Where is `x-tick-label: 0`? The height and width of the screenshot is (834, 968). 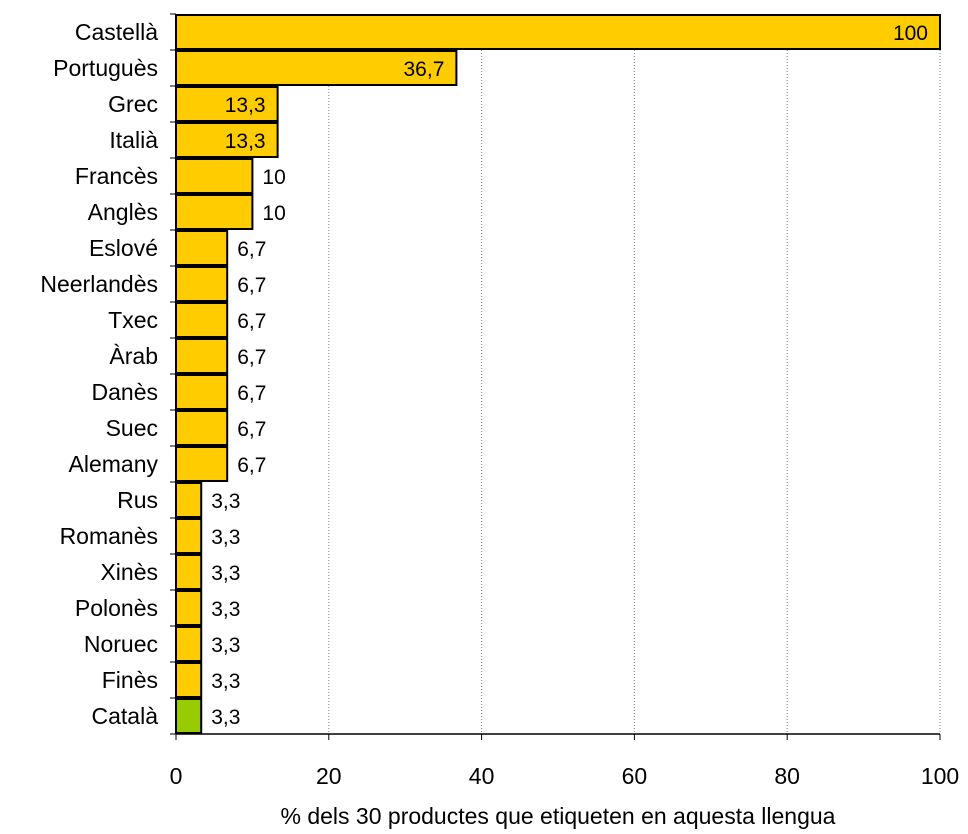
x-tick-label: 0 is located at coordinates (176, 776).